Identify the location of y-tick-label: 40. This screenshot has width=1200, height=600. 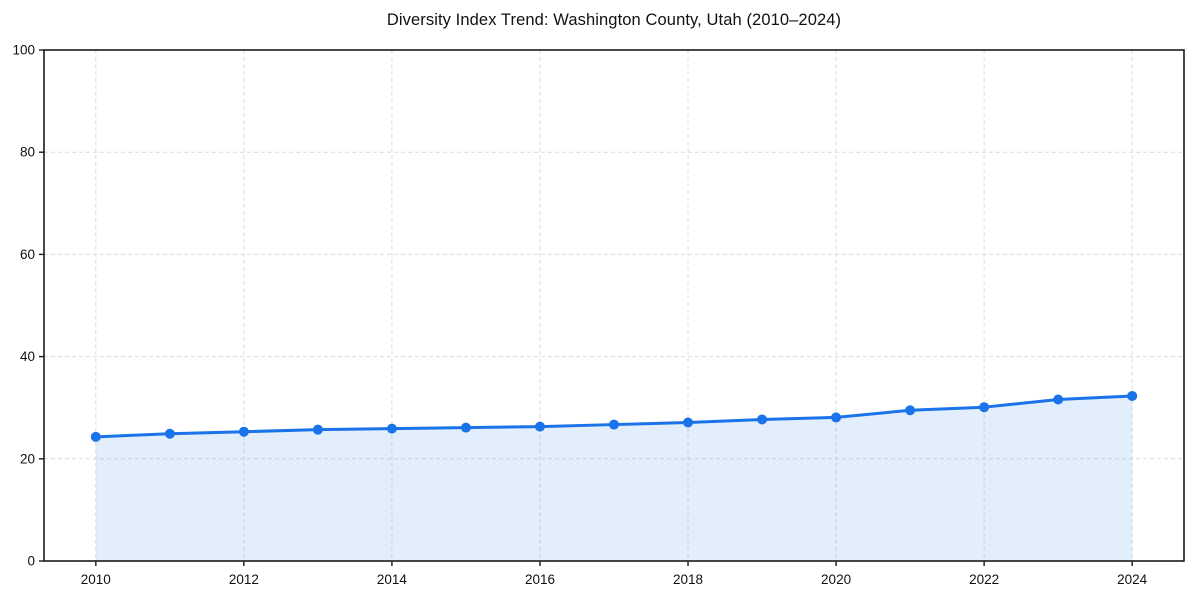
(27, 356).